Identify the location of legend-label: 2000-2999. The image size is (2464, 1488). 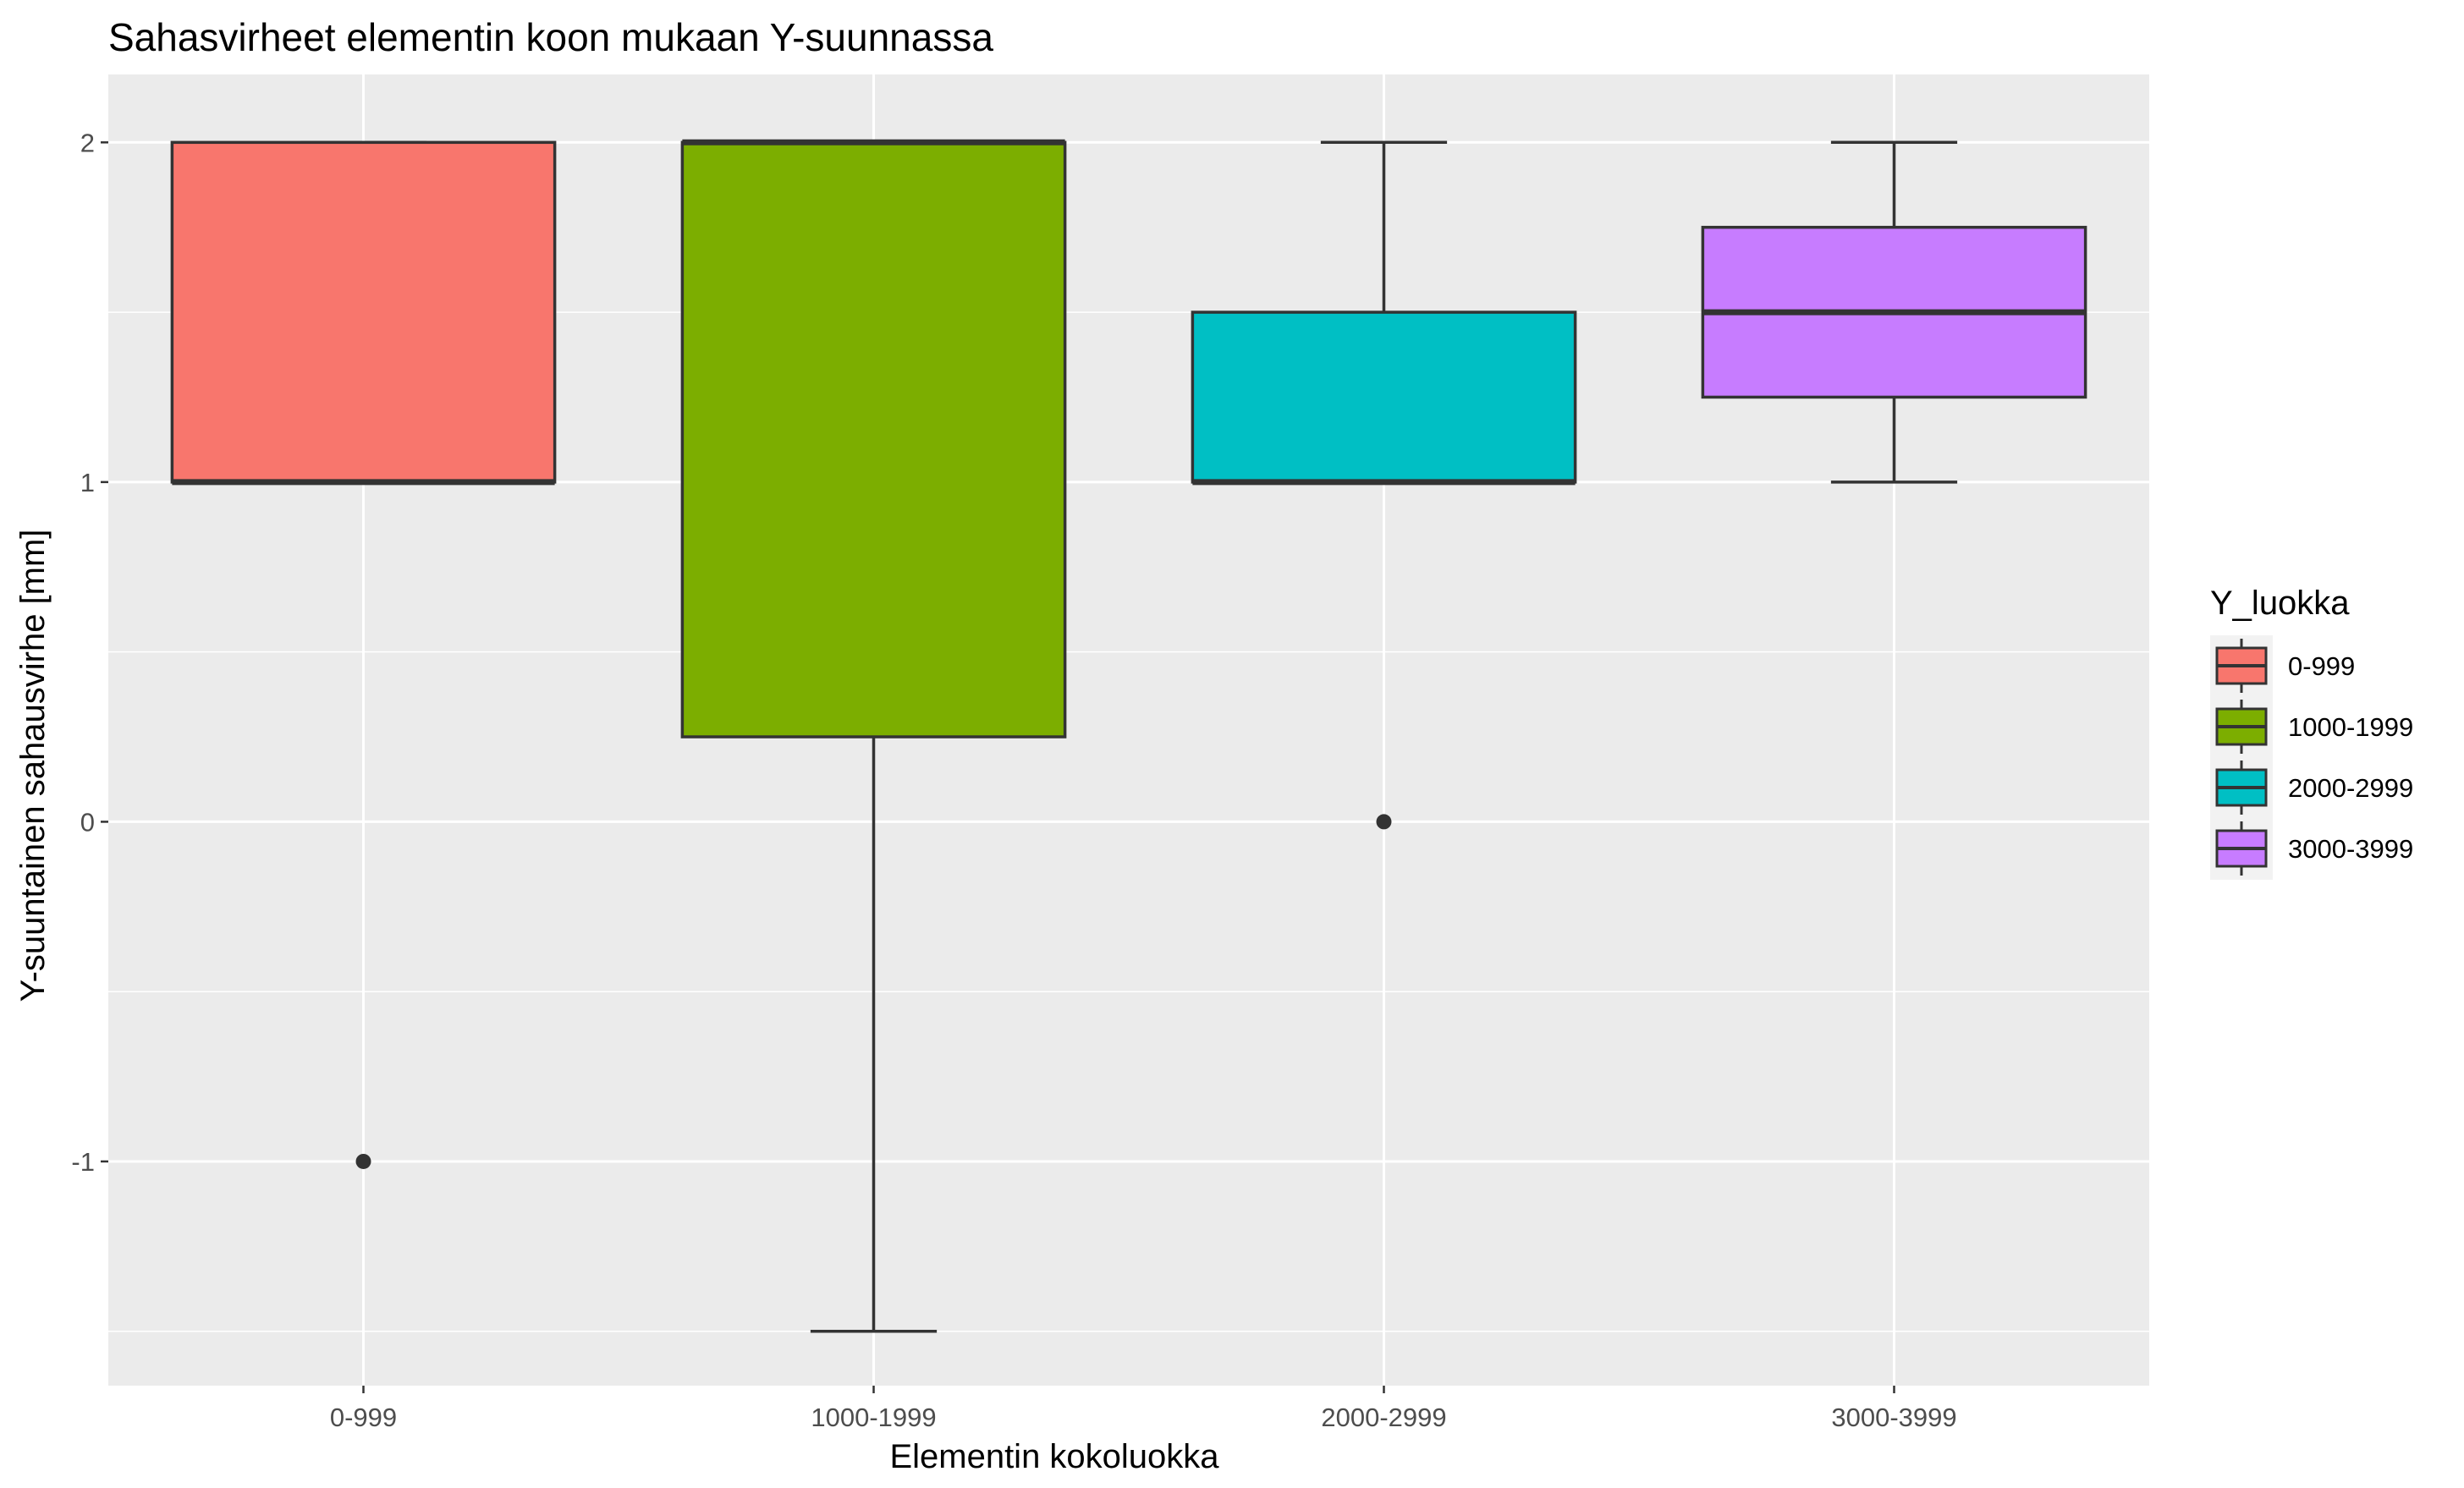
(2350, 788).